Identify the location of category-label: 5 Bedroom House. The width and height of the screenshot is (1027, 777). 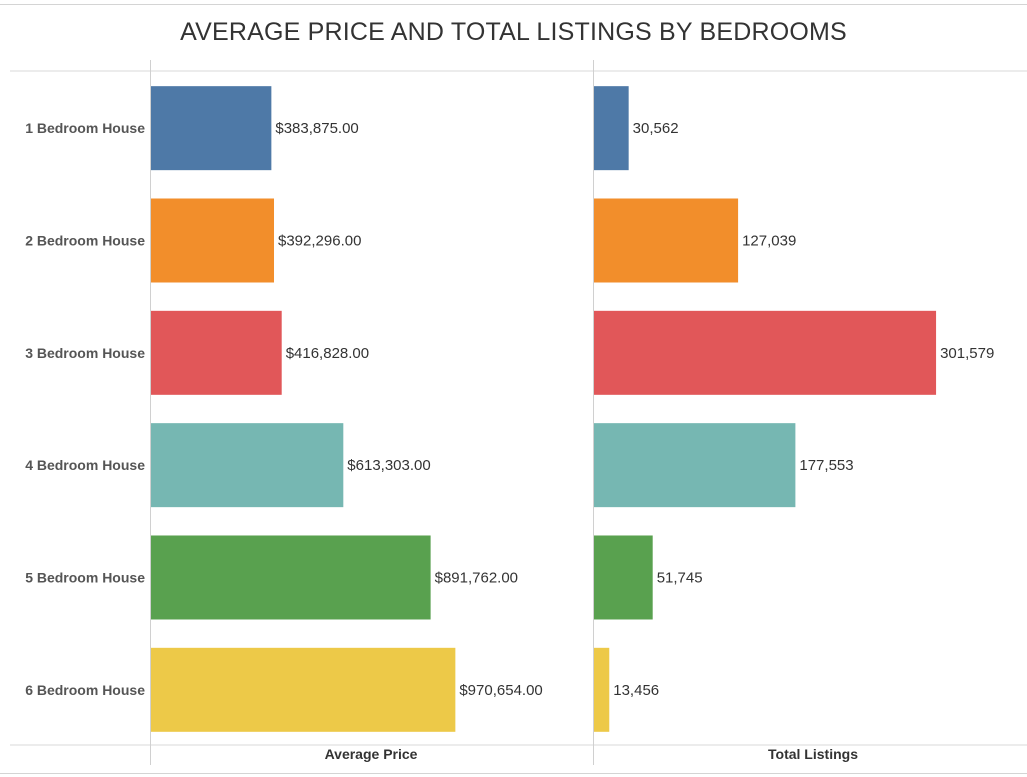
(85, 577).